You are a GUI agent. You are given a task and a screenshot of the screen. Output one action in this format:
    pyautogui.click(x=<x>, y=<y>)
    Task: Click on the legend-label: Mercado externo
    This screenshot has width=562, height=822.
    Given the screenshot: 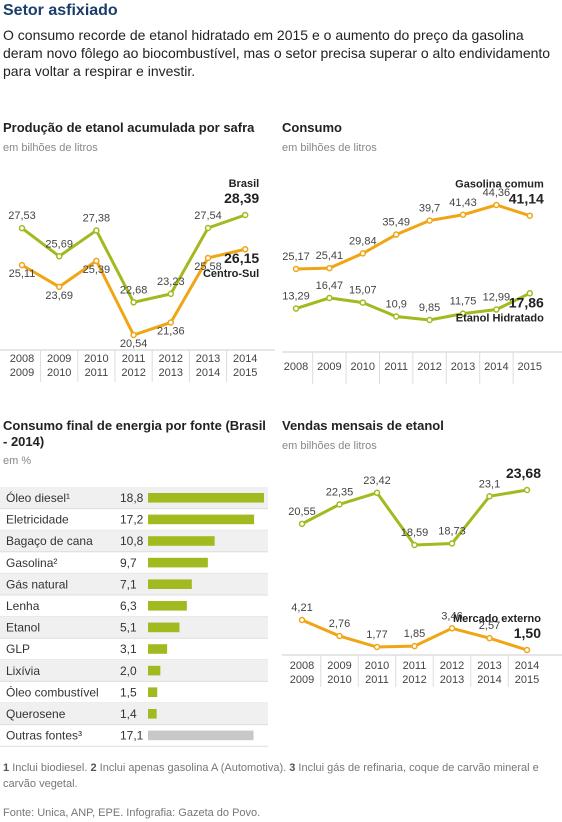 What is the action you would take?
    pyautogui.click(x=497, y=619)
    